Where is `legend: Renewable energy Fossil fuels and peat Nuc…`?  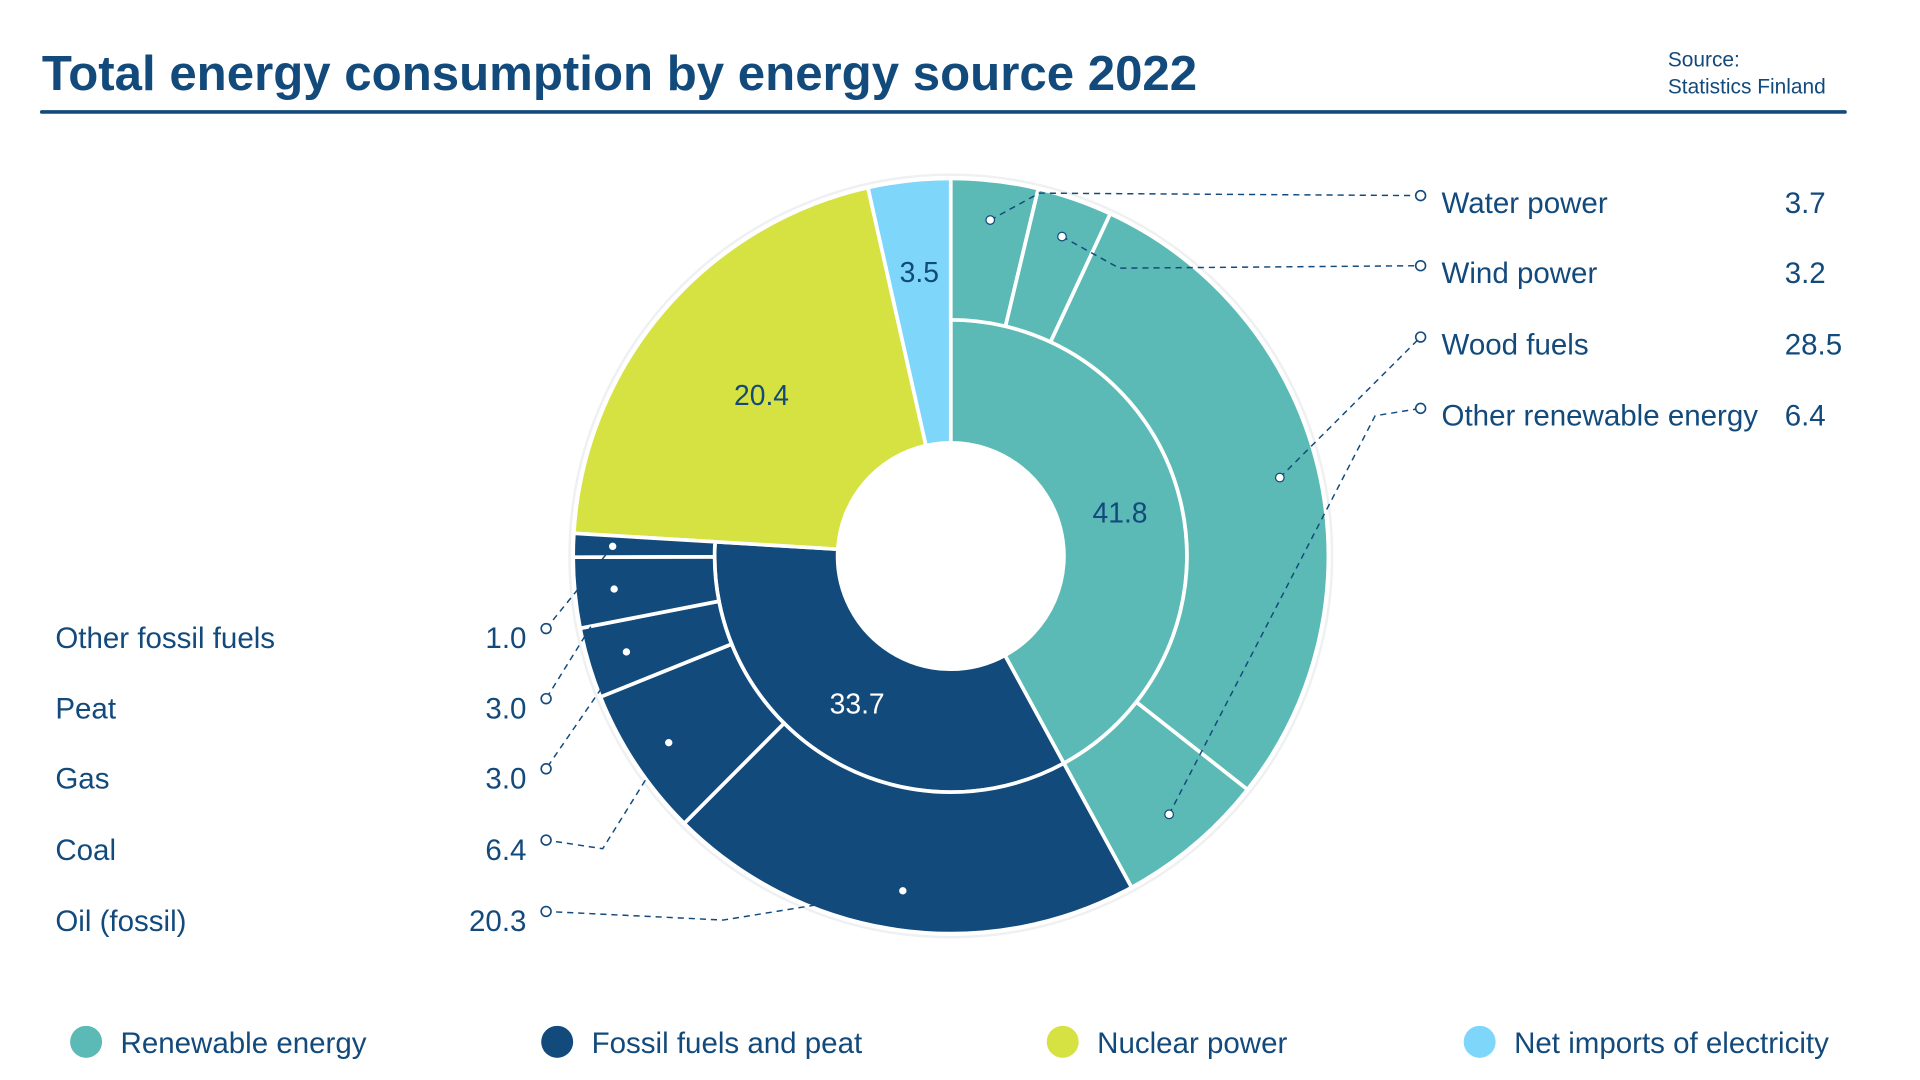 legend: Renewable energy Fossil fuels and peat Nuc… is located at coordinates (949, 1042).